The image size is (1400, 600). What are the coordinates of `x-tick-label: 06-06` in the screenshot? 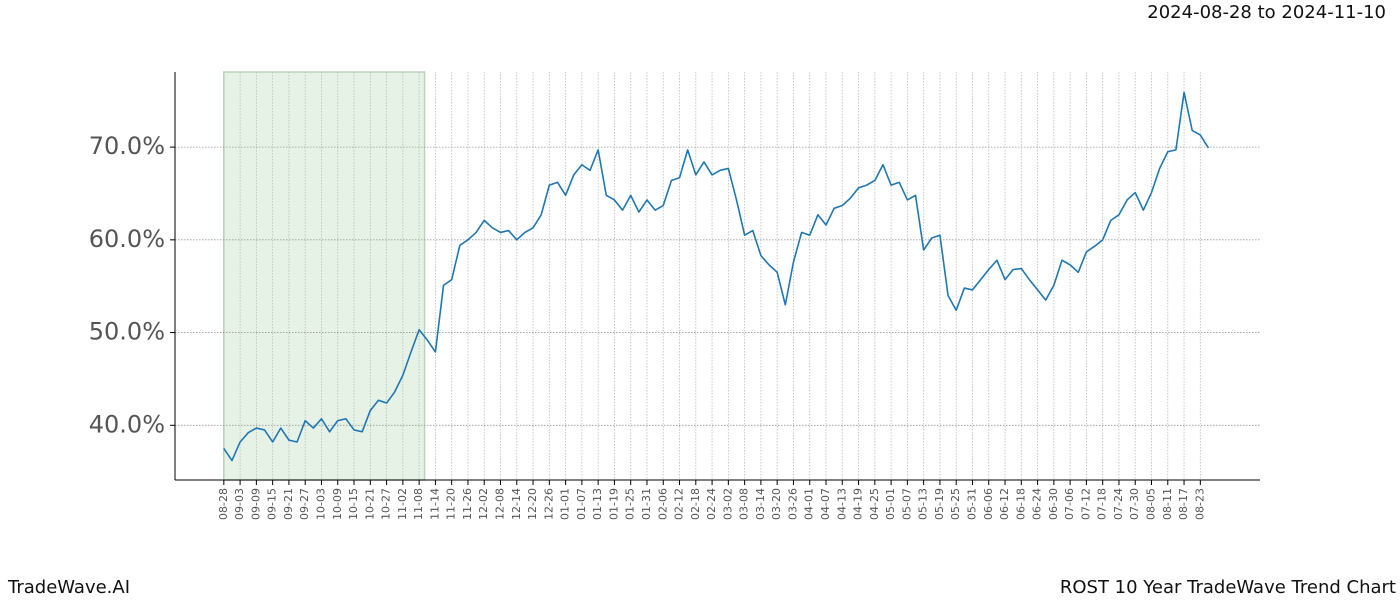 It's located at (988, 504).